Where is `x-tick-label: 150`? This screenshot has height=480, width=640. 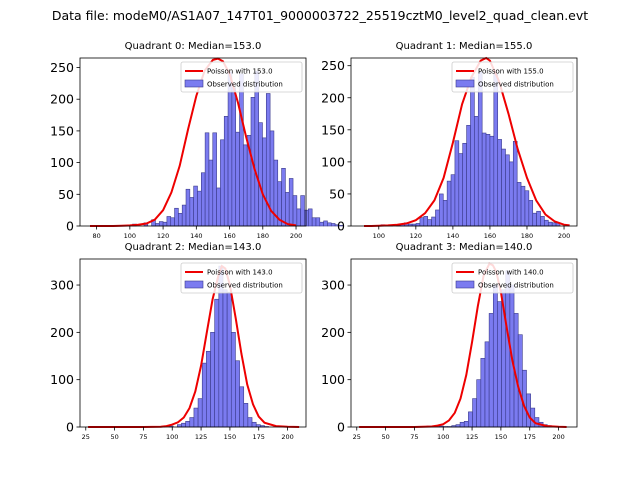
x-tick-label: 150 is located at coordinates (230, 437).